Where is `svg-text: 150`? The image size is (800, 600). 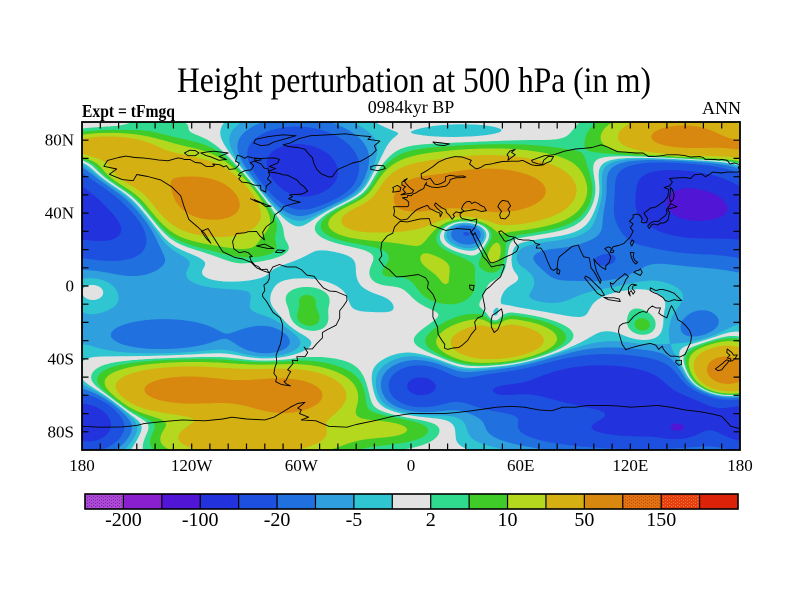
svg-text: 150 is located at coordinates (661, 520).